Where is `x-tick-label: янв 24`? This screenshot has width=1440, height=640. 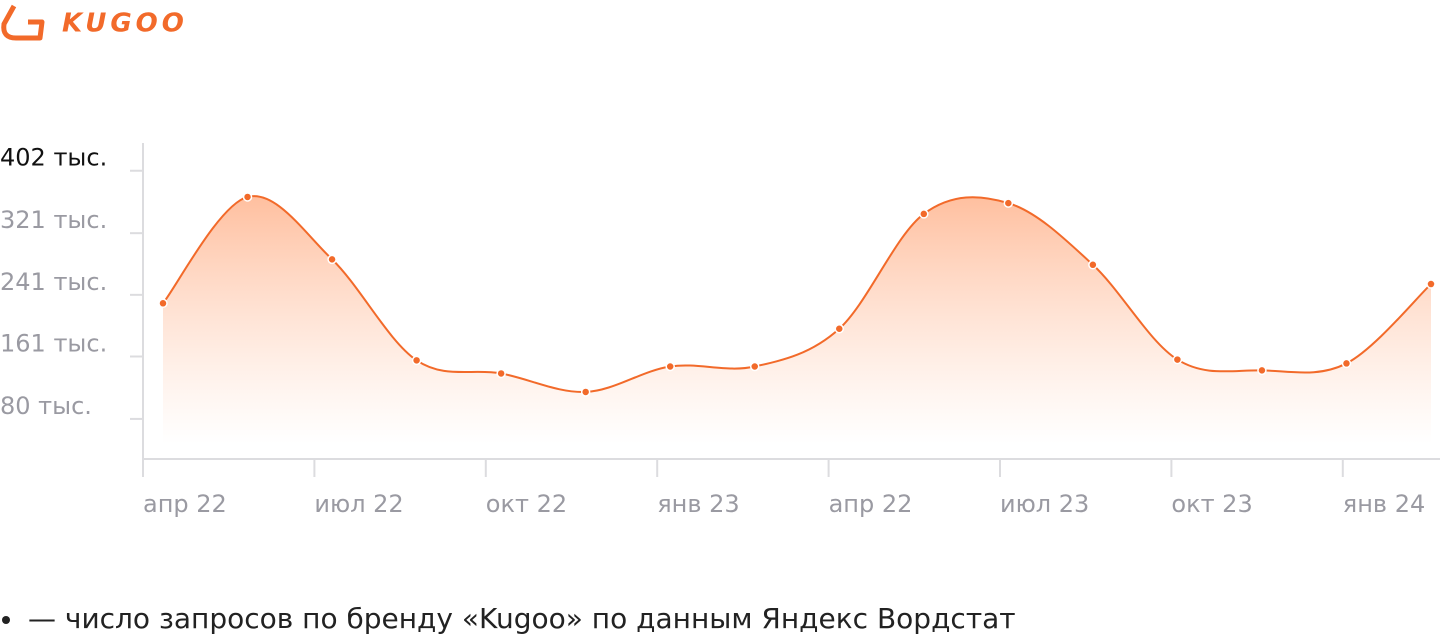 x-tick-label: янв 24 is located at coordinates (1384, 504).